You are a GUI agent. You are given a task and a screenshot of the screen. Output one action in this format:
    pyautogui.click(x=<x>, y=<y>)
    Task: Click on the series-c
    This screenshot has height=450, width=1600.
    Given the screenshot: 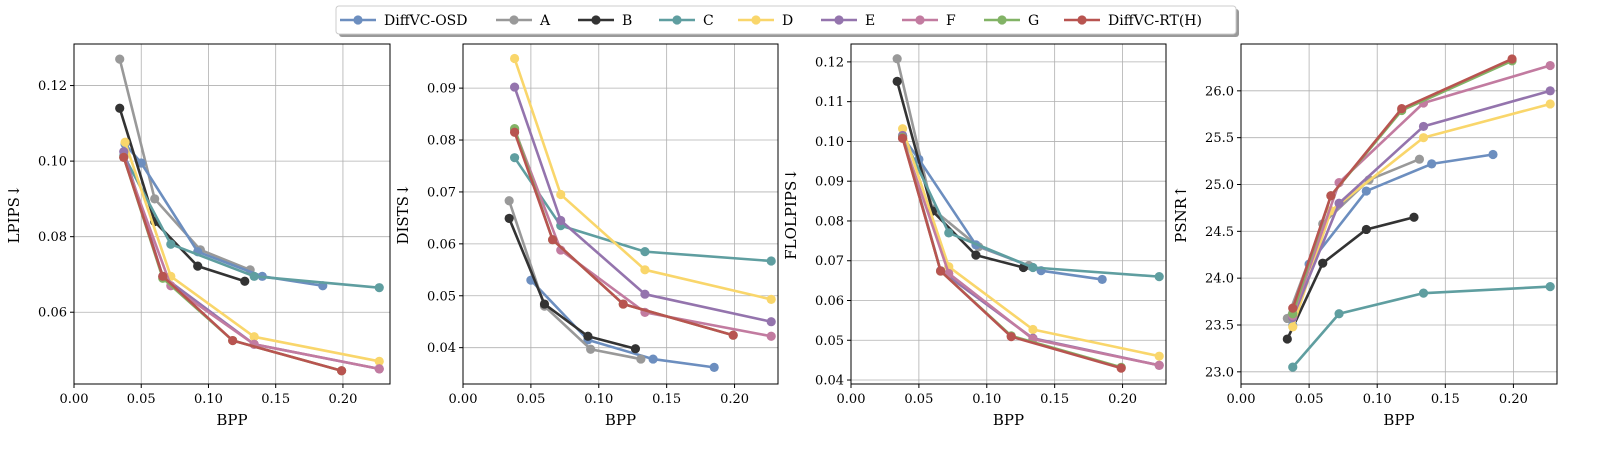 What is the action you would take?
    pyautogui.click(x=251, y=221)
    